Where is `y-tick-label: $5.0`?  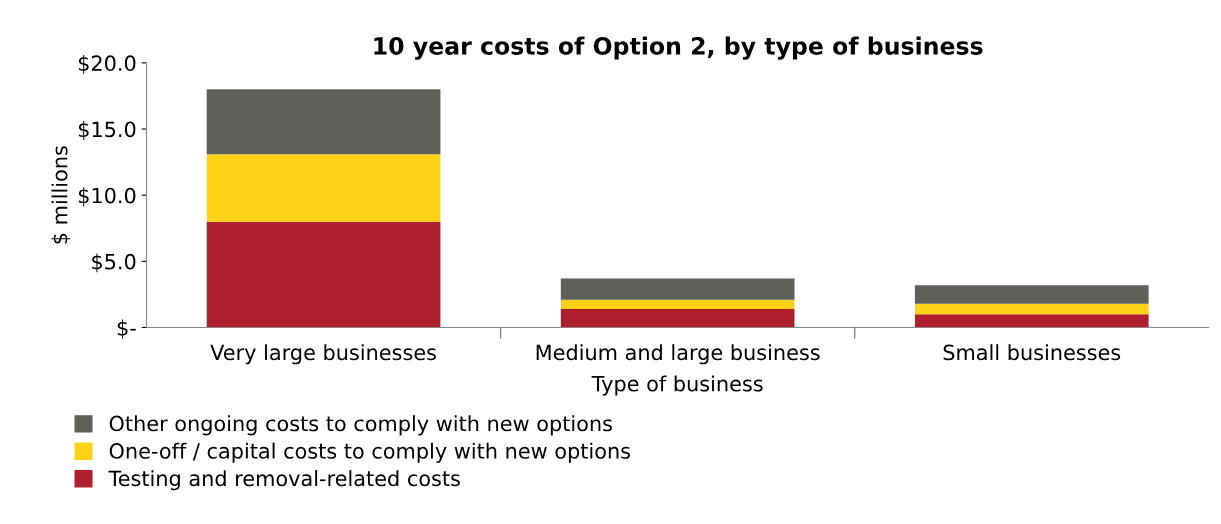 y-tick-label: $5.0 is located at coordinates (114, 263).